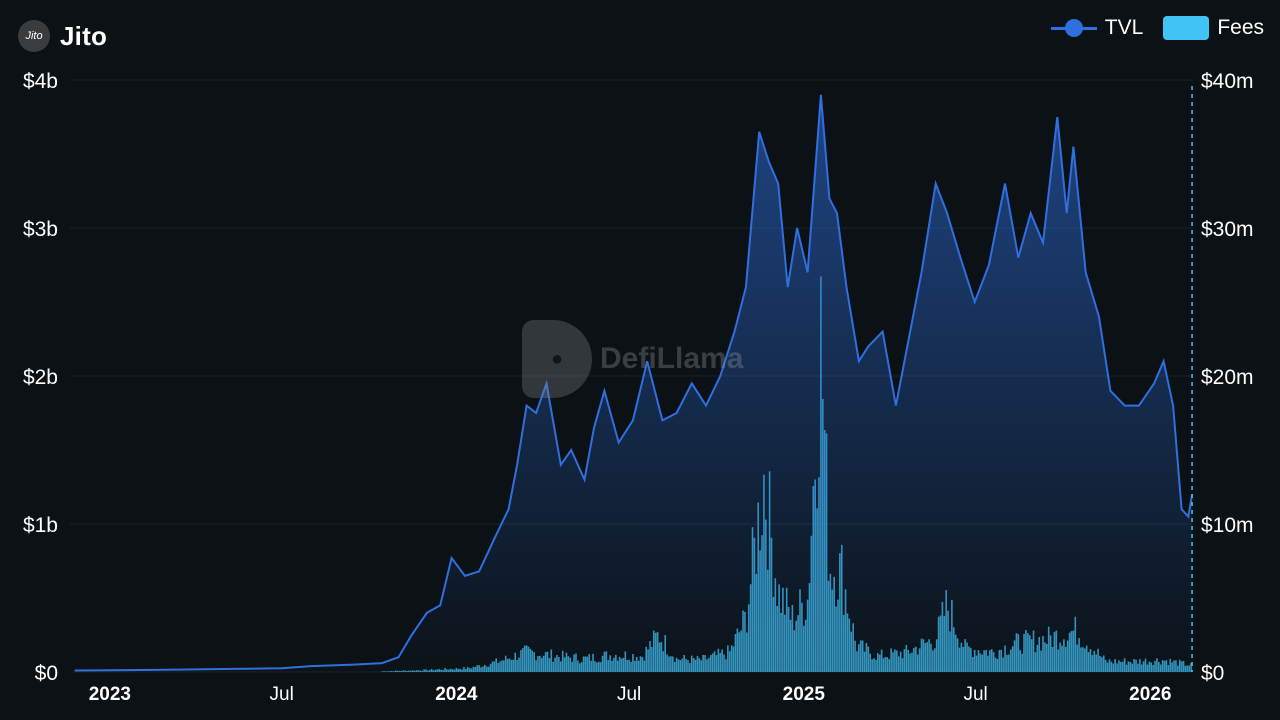  I want to click on y-left-tick-label: $2b, so click(40, 377).